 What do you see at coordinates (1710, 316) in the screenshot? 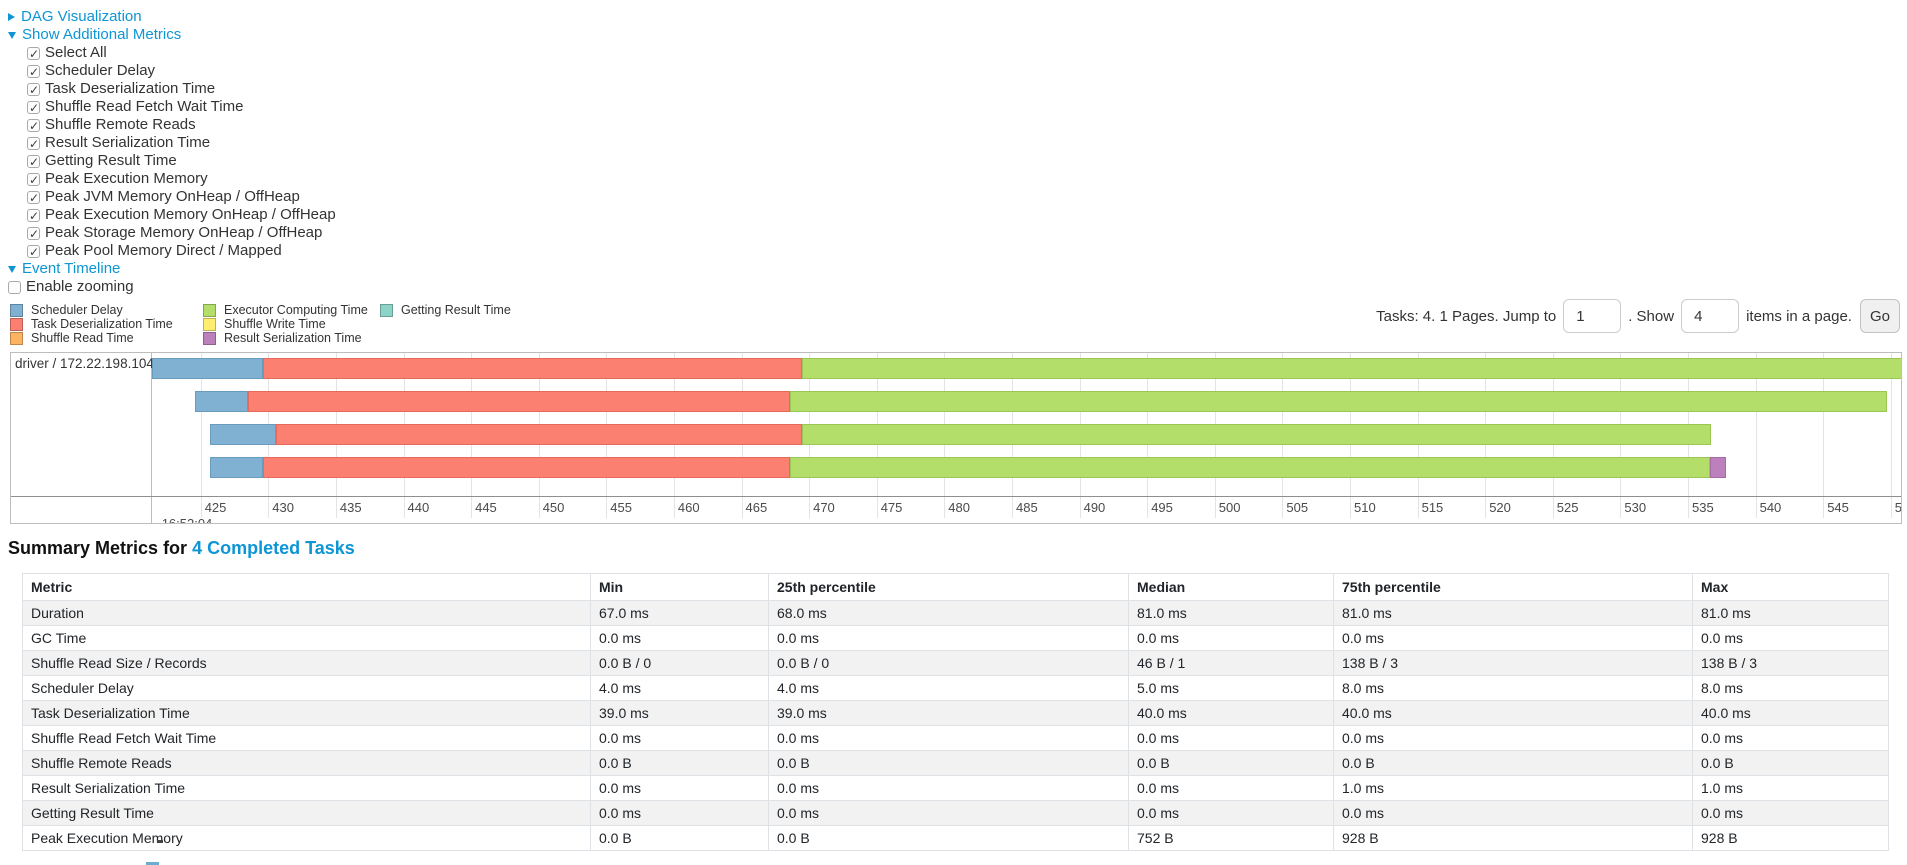
I see `items-per-page-input` at bounding box center [1710, 316].